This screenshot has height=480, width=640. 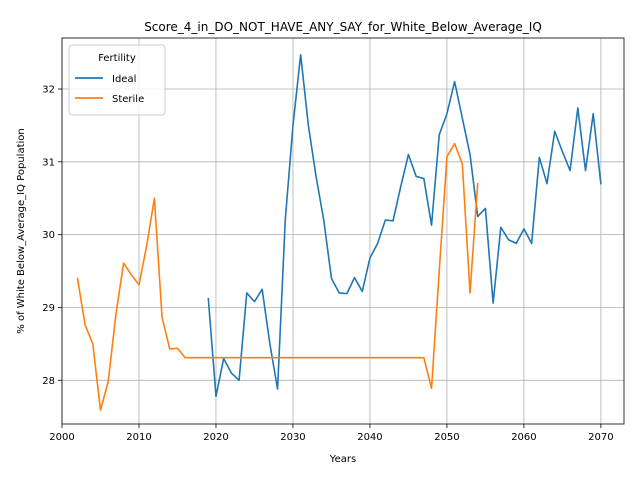 What do you see at coordinates (48, 308) in the screenshot?
I see `y-tick-label: 29` at bounding box center [48, 308].